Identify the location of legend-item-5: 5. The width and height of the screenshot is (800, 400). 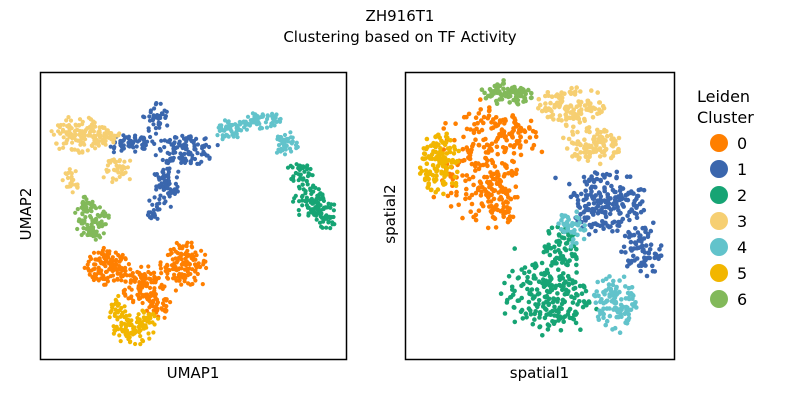
(728, 273).